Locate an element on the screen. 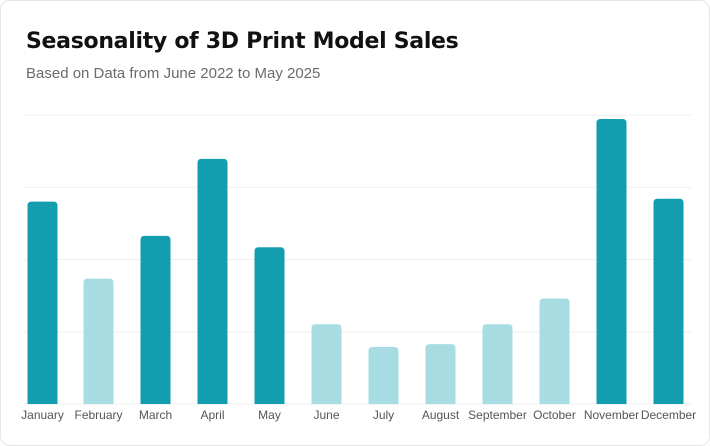  bar-october is located at coordinates (554, 351).